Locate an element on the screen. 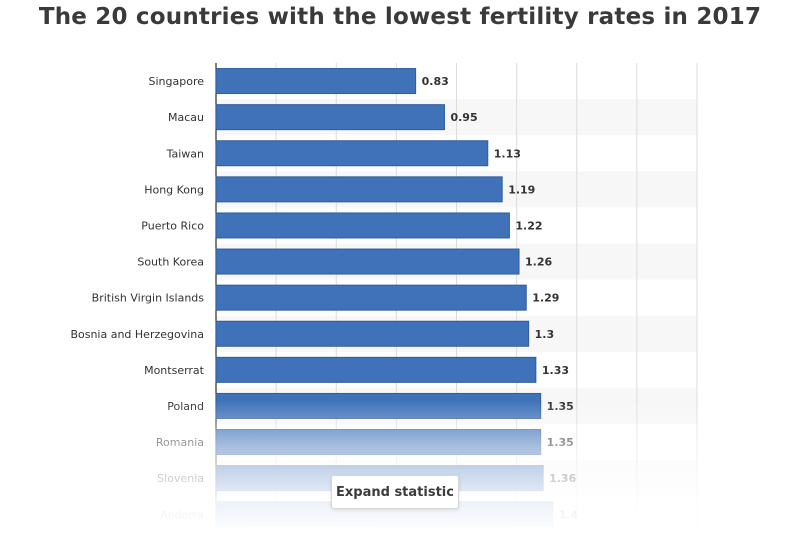  category-label: Taiwan is located at coordinates (185, 153).